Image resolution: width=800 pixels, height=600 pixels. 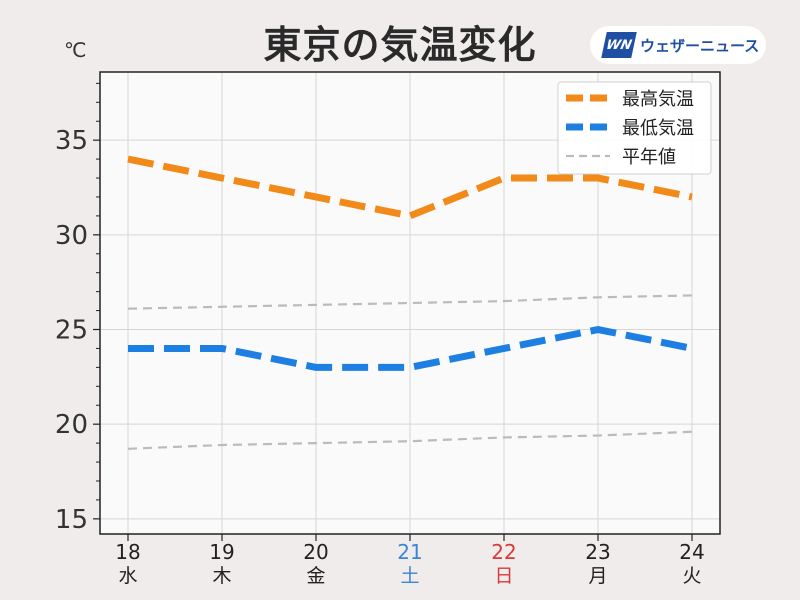 What do you see at coordinates (71, 520) in the screenshot?
I see `y-tick-label: 15` at bounding box center [71, 520].